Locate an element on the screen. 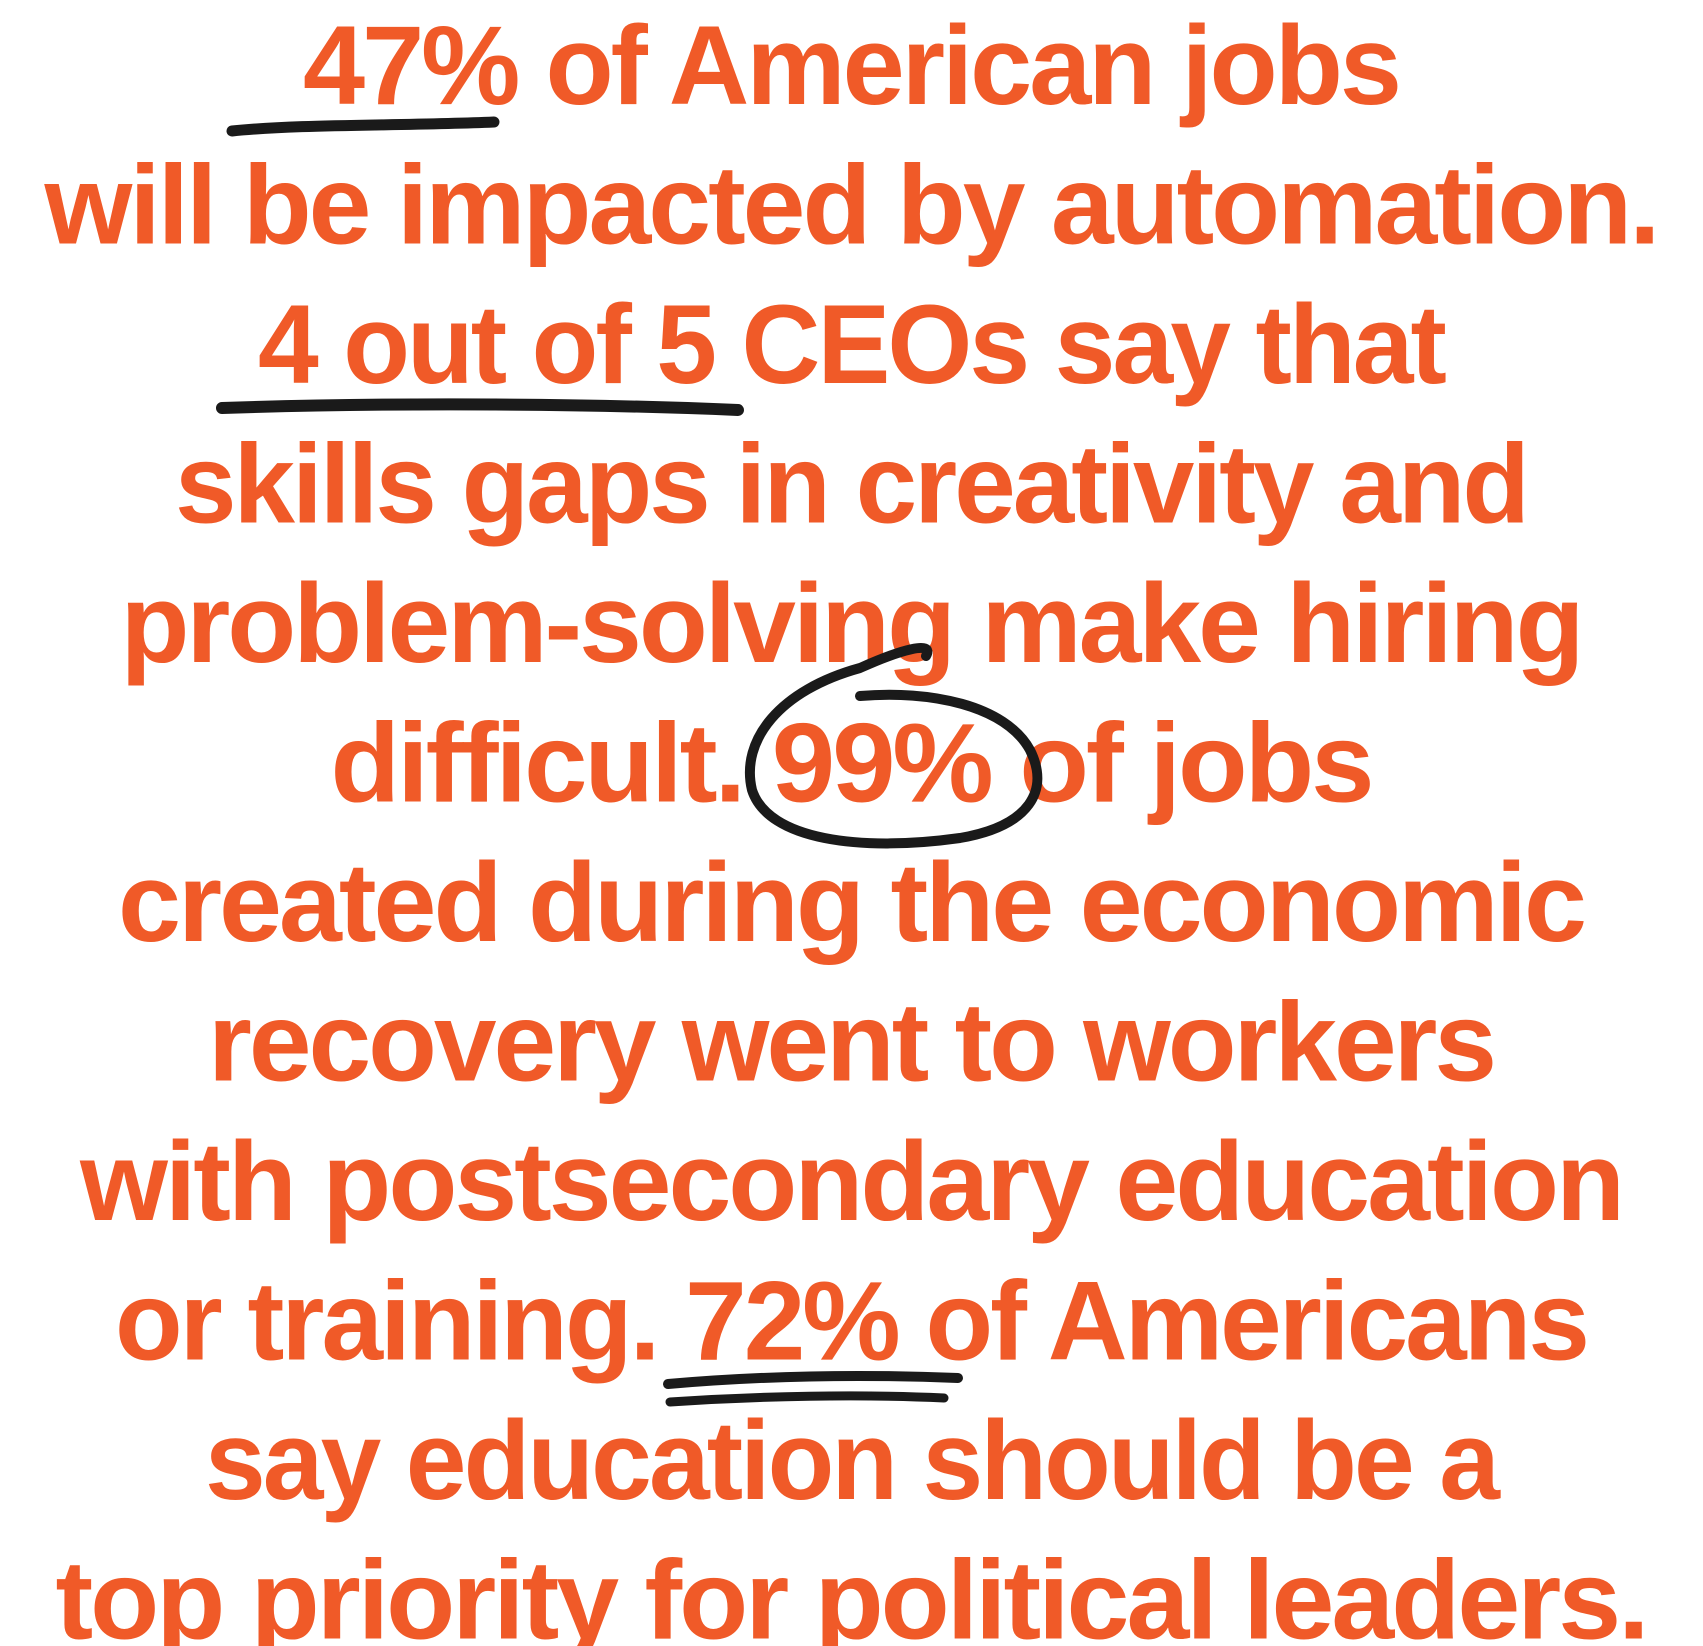 This screenshot has width=1703, height=1646. text-line: say education should be a is located at coordinates (853, 1460).